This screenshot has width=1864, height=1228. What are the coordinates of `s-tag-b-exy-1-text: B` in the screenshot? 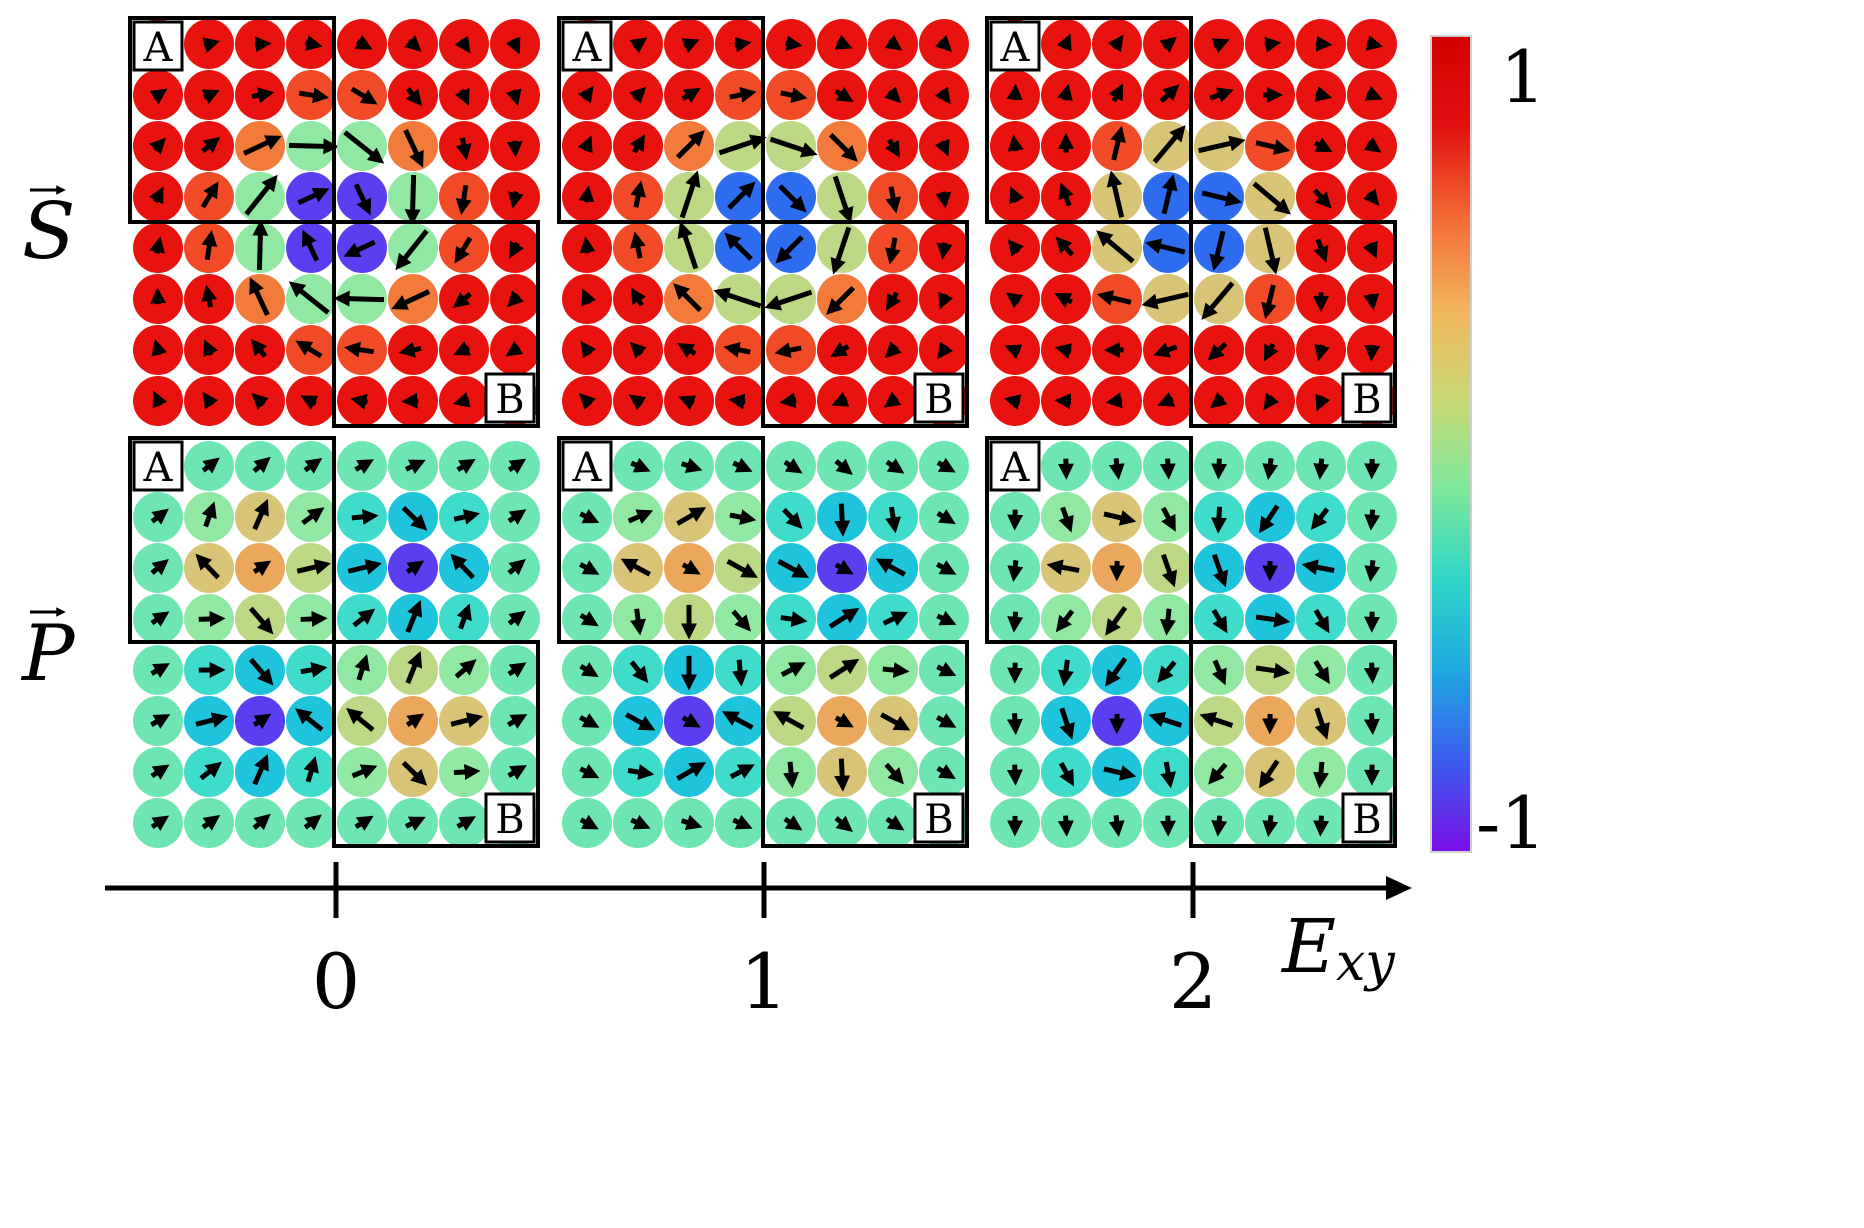 It's located at (938, 400).